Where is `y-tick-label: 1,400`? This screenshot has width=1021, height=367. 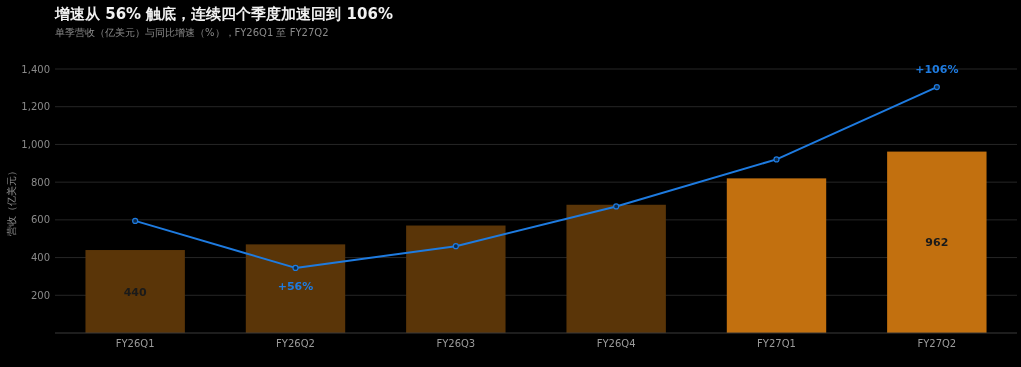 y-tick-label: 1,400 is located at coordinates (35, 69).